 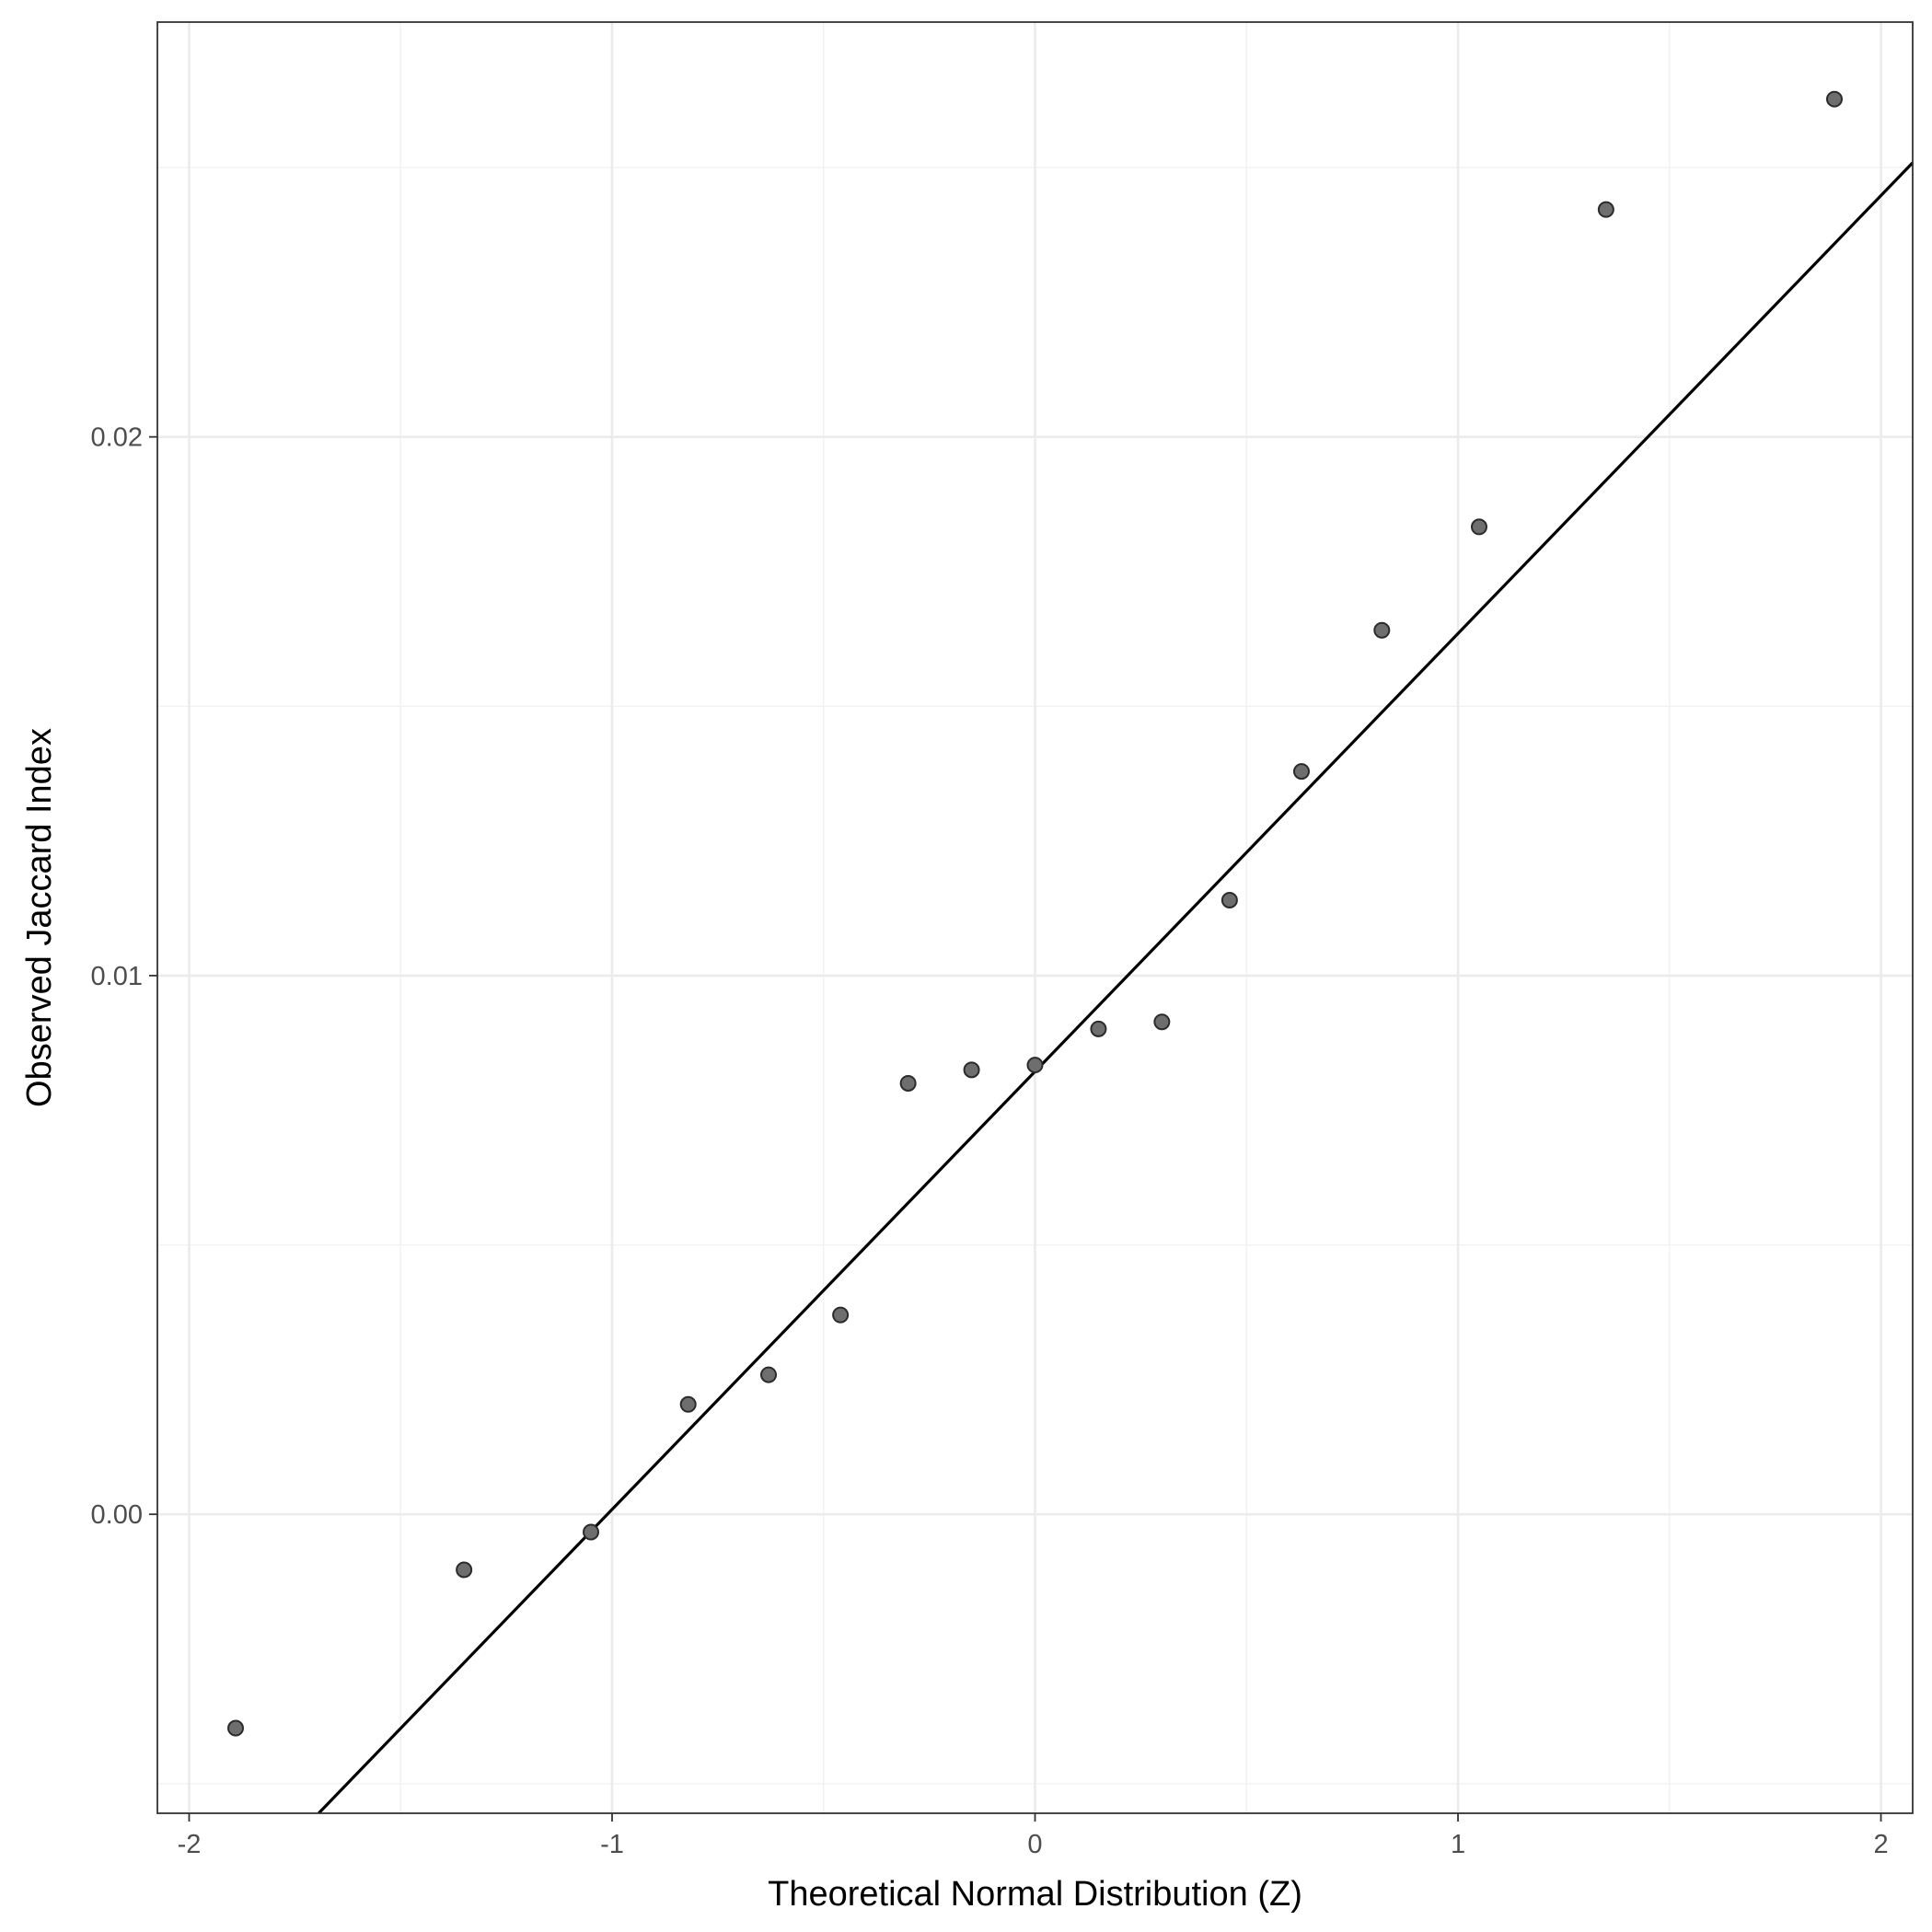 I want to click on x-axis-ticks: -2 -1 0 1 2, so click(x=1034, y=1836).